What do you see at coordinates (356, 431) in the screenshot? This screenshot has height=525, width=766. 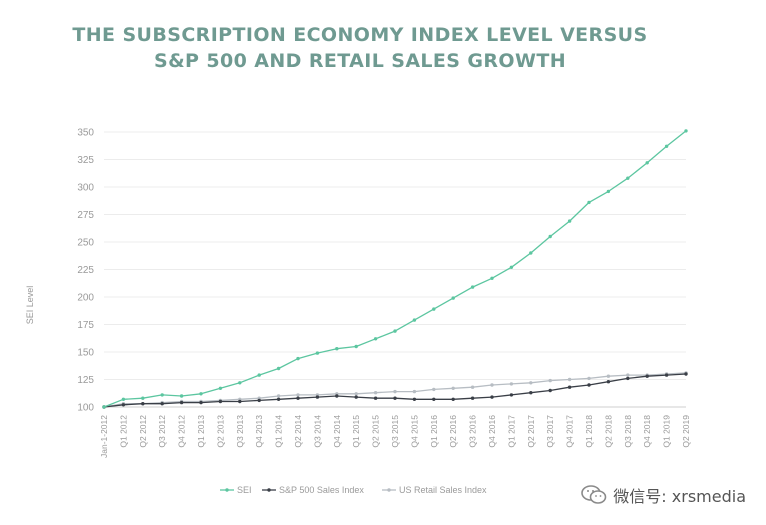 I see `x-tick-label: Q1 2015` at bounding box center [356, 431].